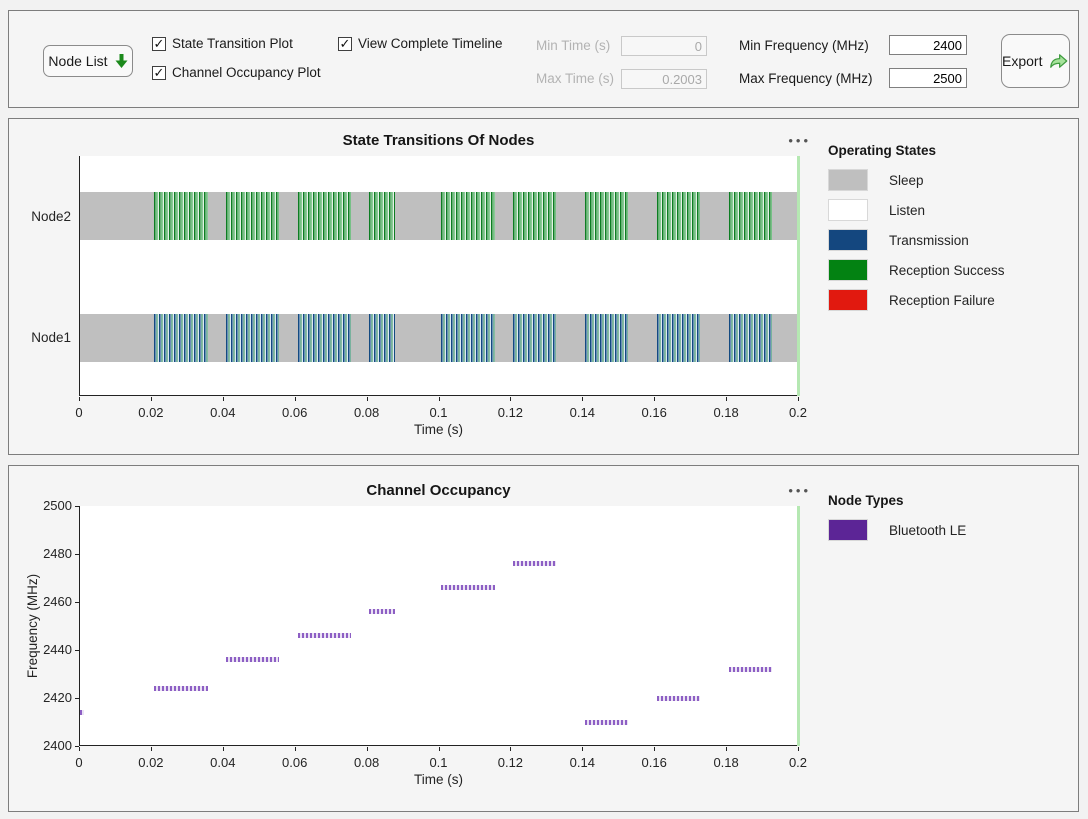  What do you see at coordinates (1059, 61) in the screenshot?
I see `export-arrow-icon` at bounding box center [1059, 61].